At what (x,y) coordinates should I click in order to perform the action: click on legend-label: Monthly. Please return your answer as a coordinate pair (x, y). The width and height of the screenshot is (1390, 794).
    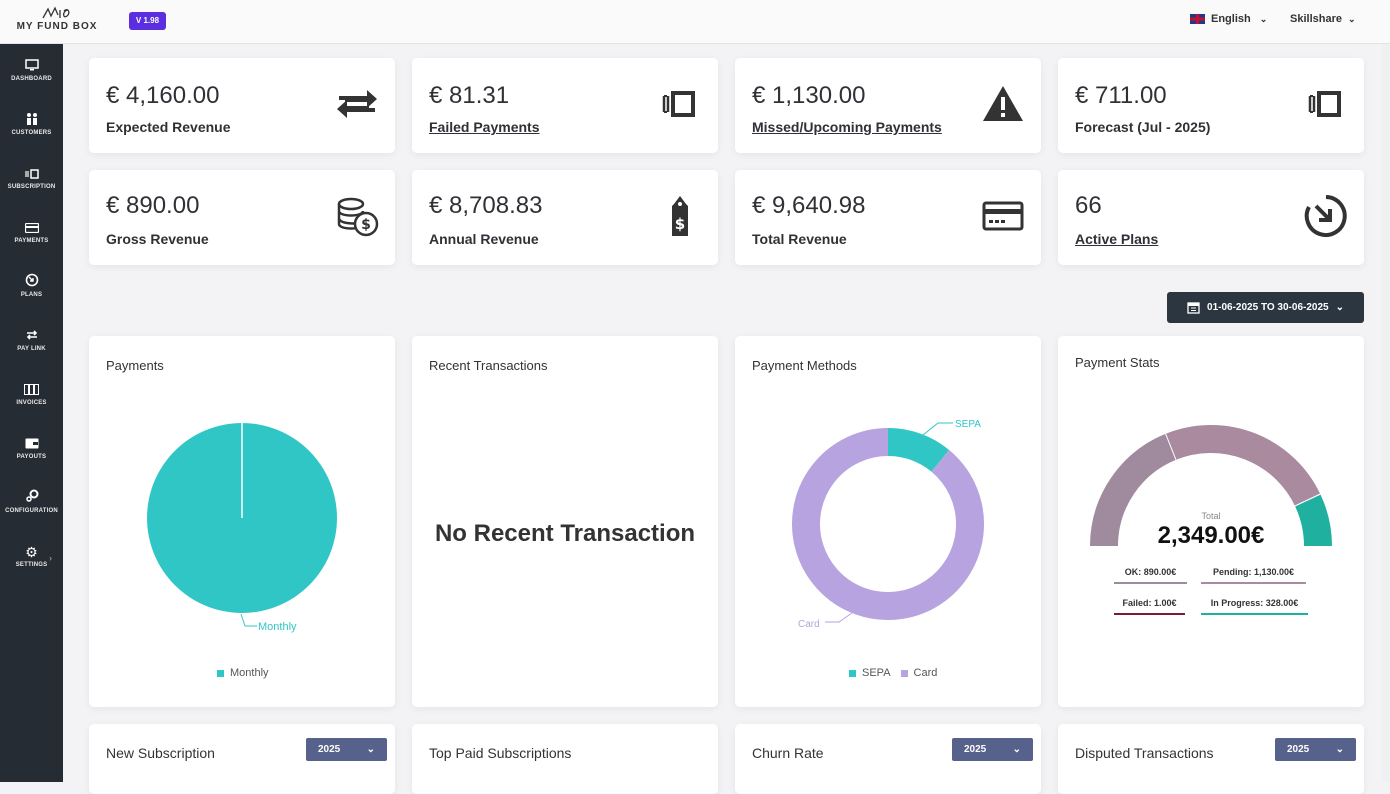
    Looking at the image, I should click on (249, 673).